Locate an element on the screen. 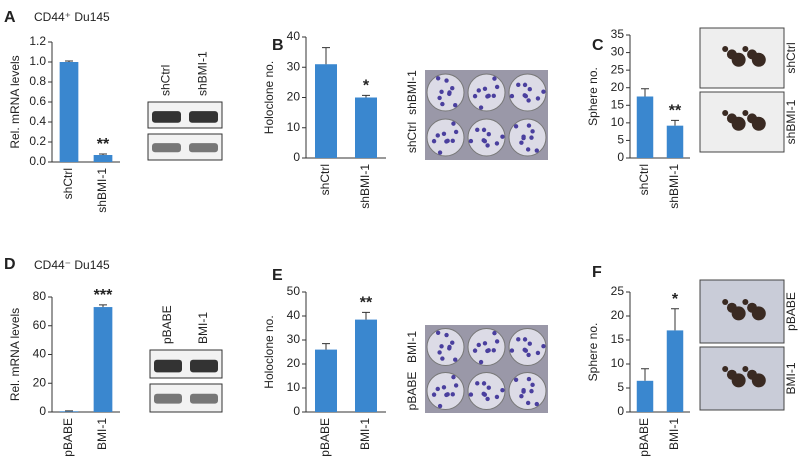 This screenshot has height=457, width=800. y-tick-label: 0.6 is located at coordinates (37, 101).